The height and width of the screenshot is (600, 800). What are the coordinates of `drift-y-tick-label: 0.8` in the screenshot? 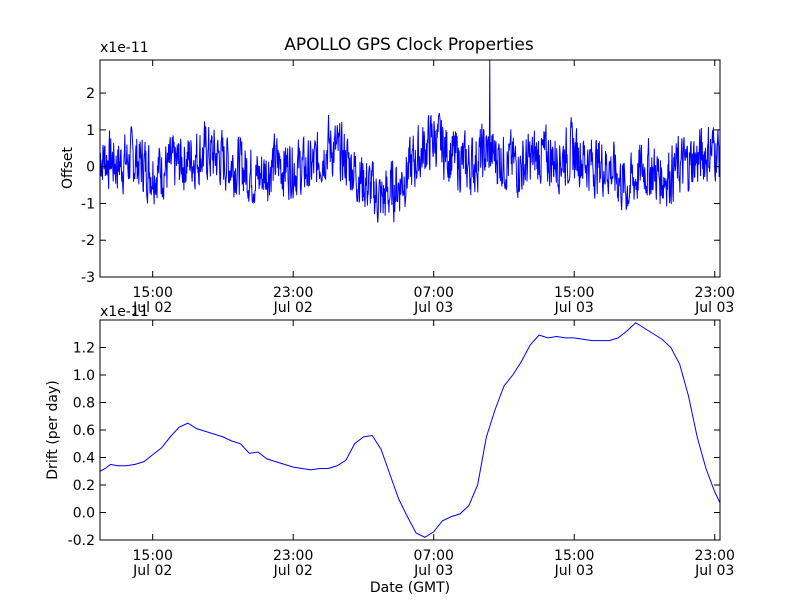 It's located at (84, 404).